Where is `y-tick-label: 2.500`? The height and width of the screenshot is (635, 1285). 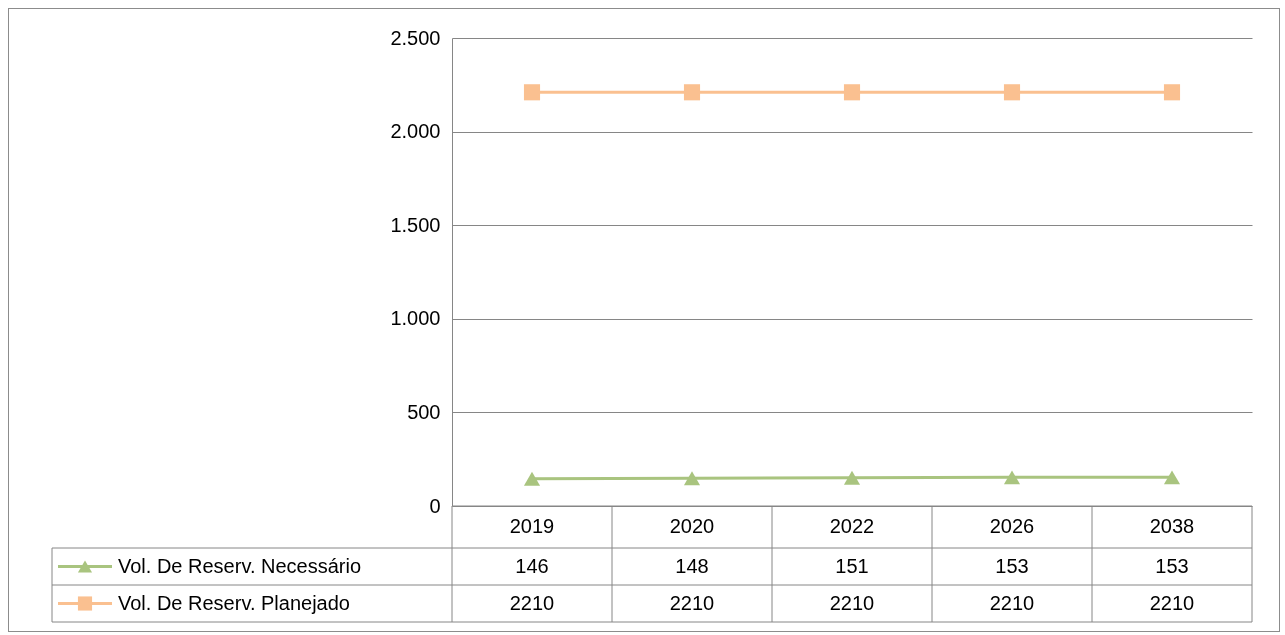
y-tick-label: 2.500 is located at coordinates (415, 37).